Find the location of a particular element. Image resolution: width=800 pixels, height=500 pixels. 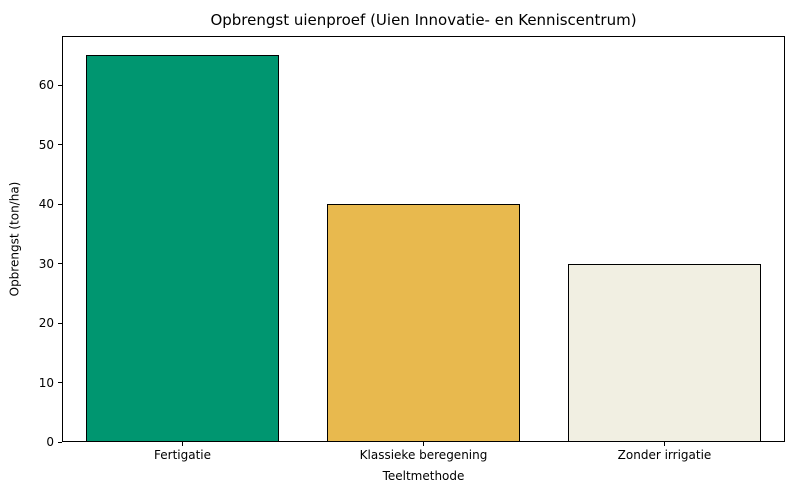

y-tick-label: 30 is located at coordinates (46, 263).